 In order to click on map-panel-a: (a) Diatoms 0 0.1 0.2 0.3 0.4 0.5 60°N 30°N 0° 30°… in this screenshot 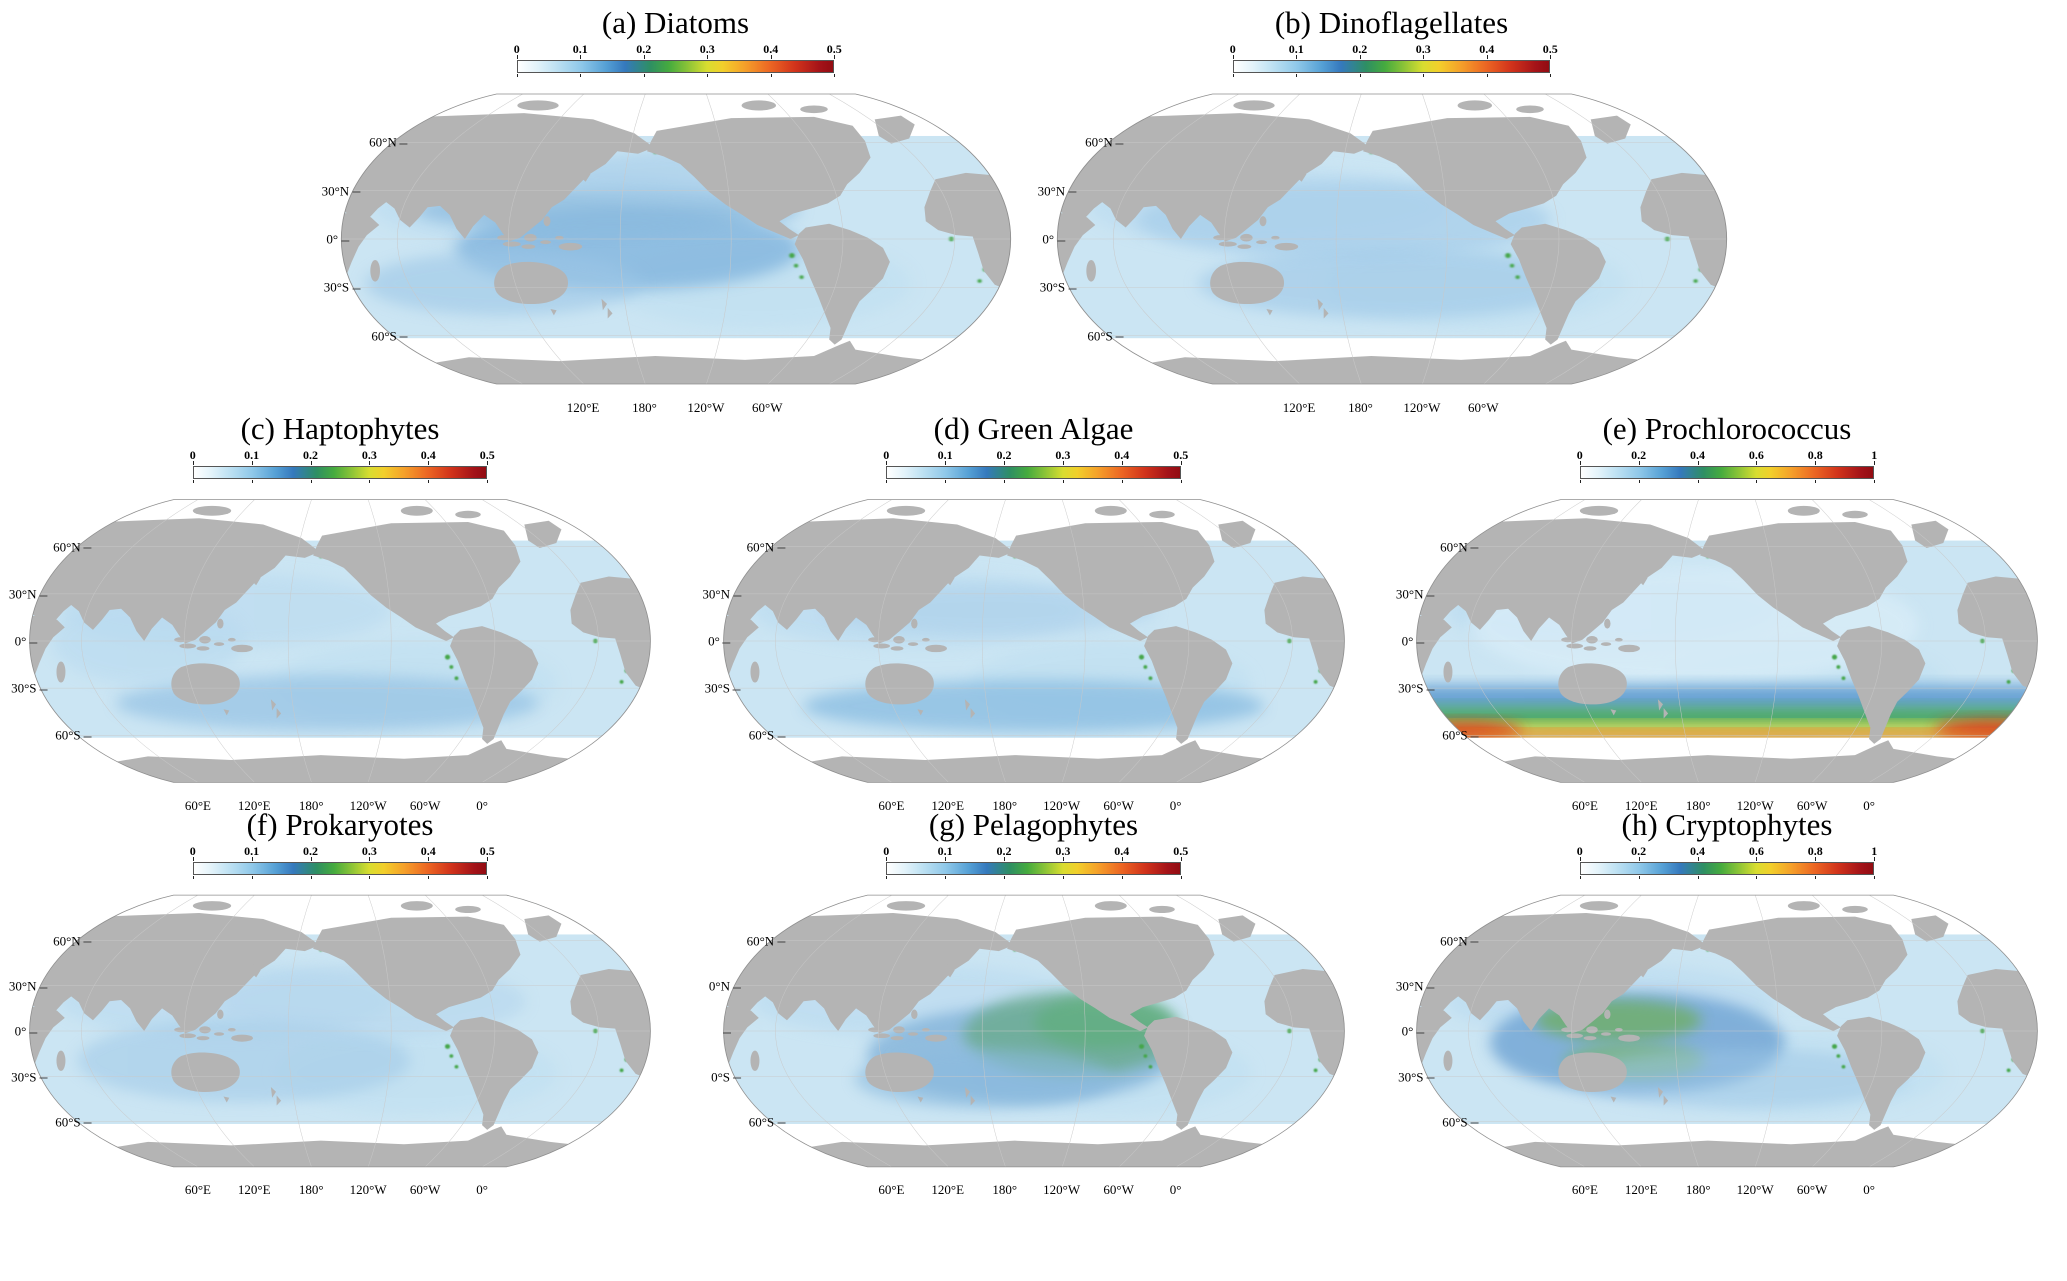, I will do `click(671, 209)`.